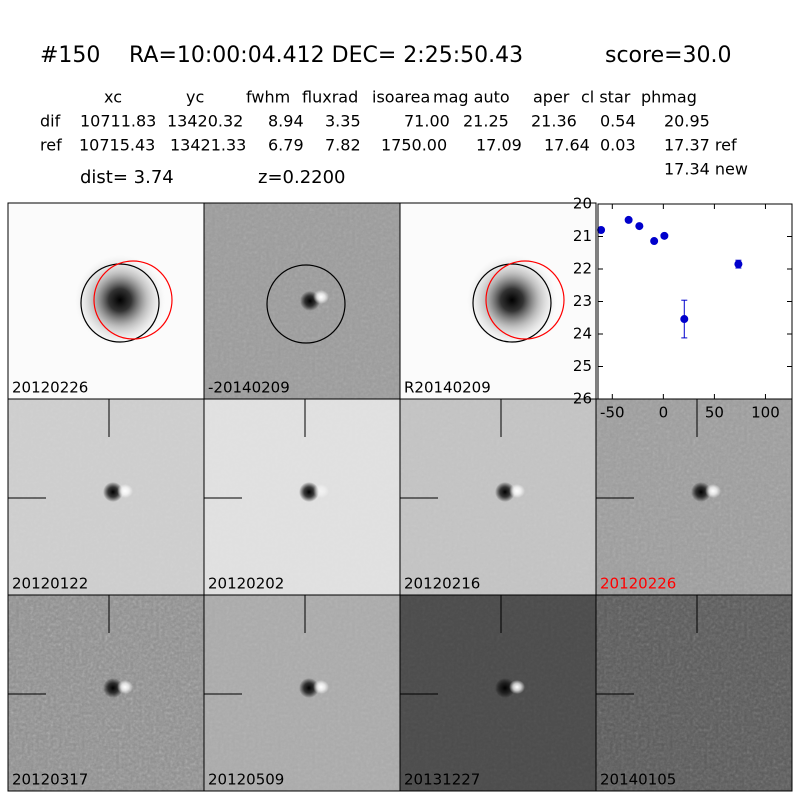  What do you see at coordinates (551, 97) in the screenshot?
I see `col-header: aper` at bounding box center [551, 97].